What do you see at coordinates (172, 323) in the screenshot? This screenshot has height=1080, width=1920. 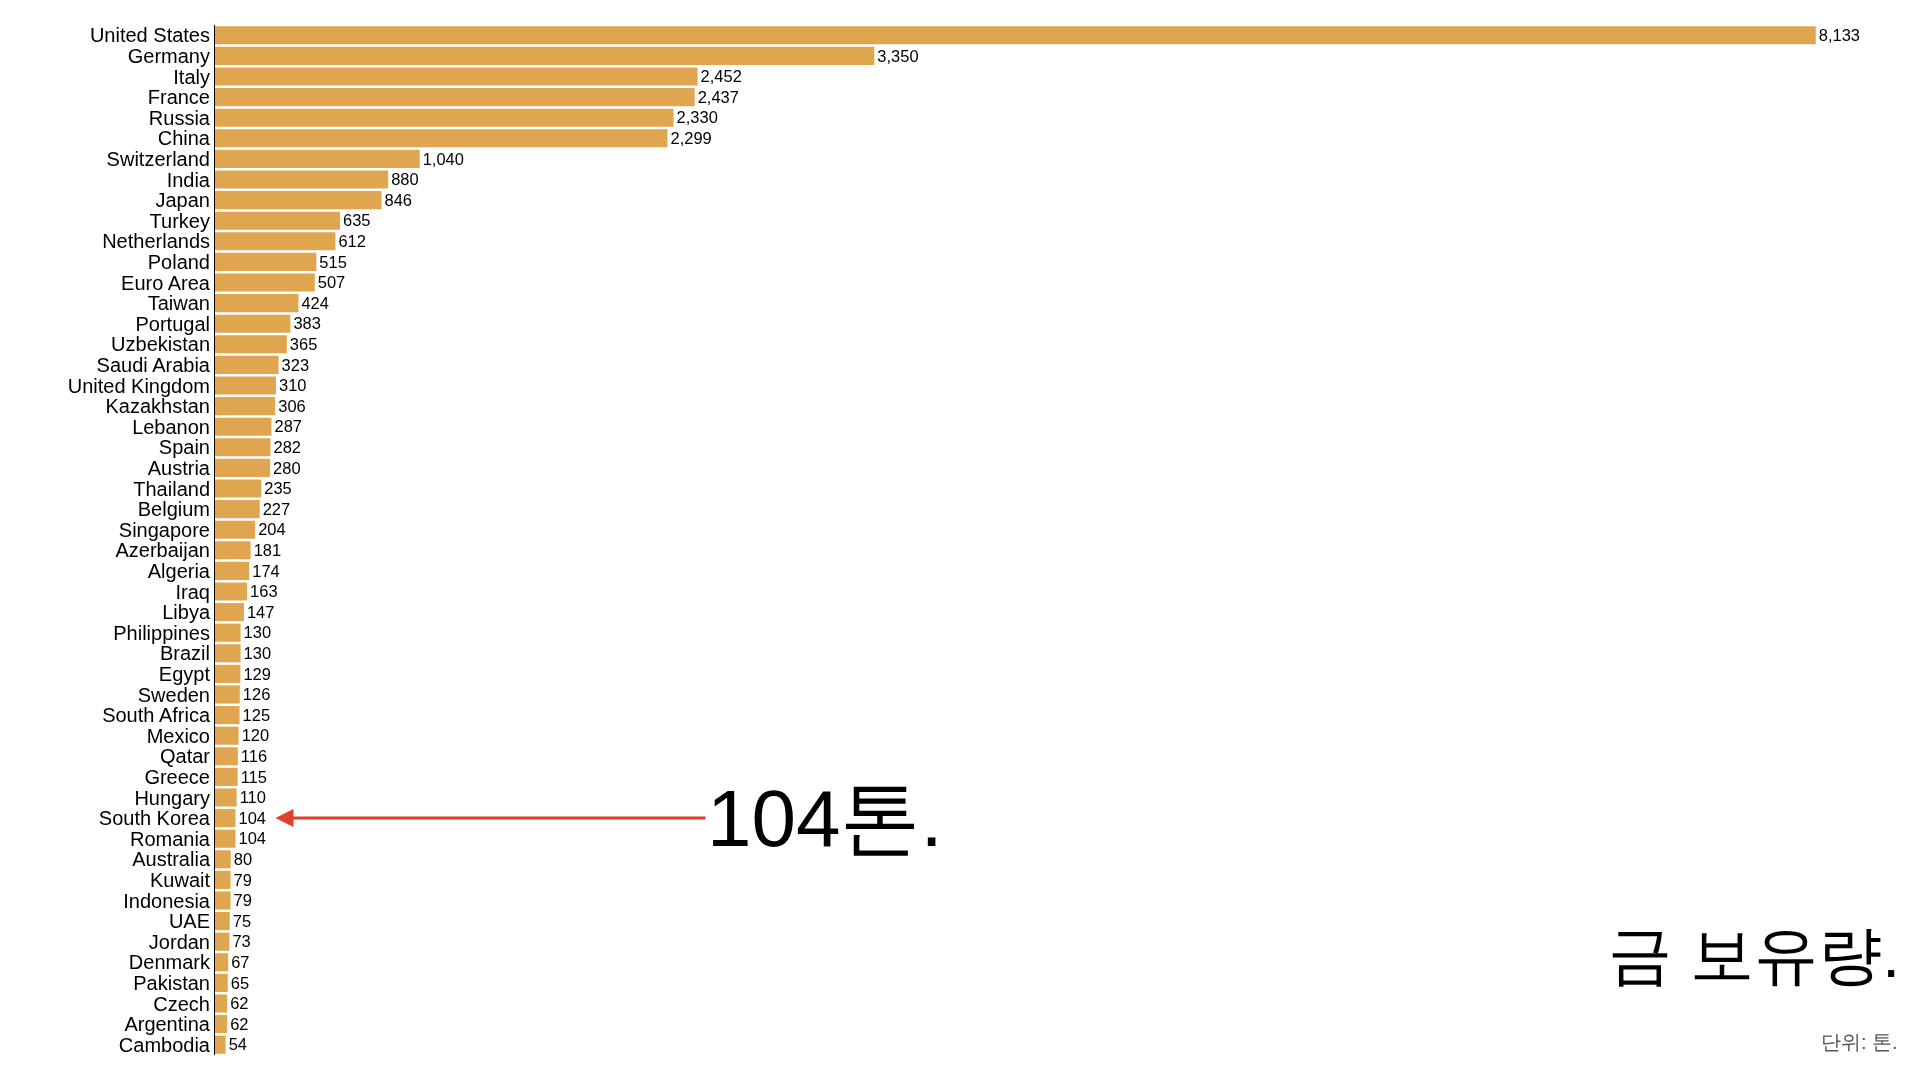 I see `y-tick-label: Portugal` at bounding box center [172, 323].